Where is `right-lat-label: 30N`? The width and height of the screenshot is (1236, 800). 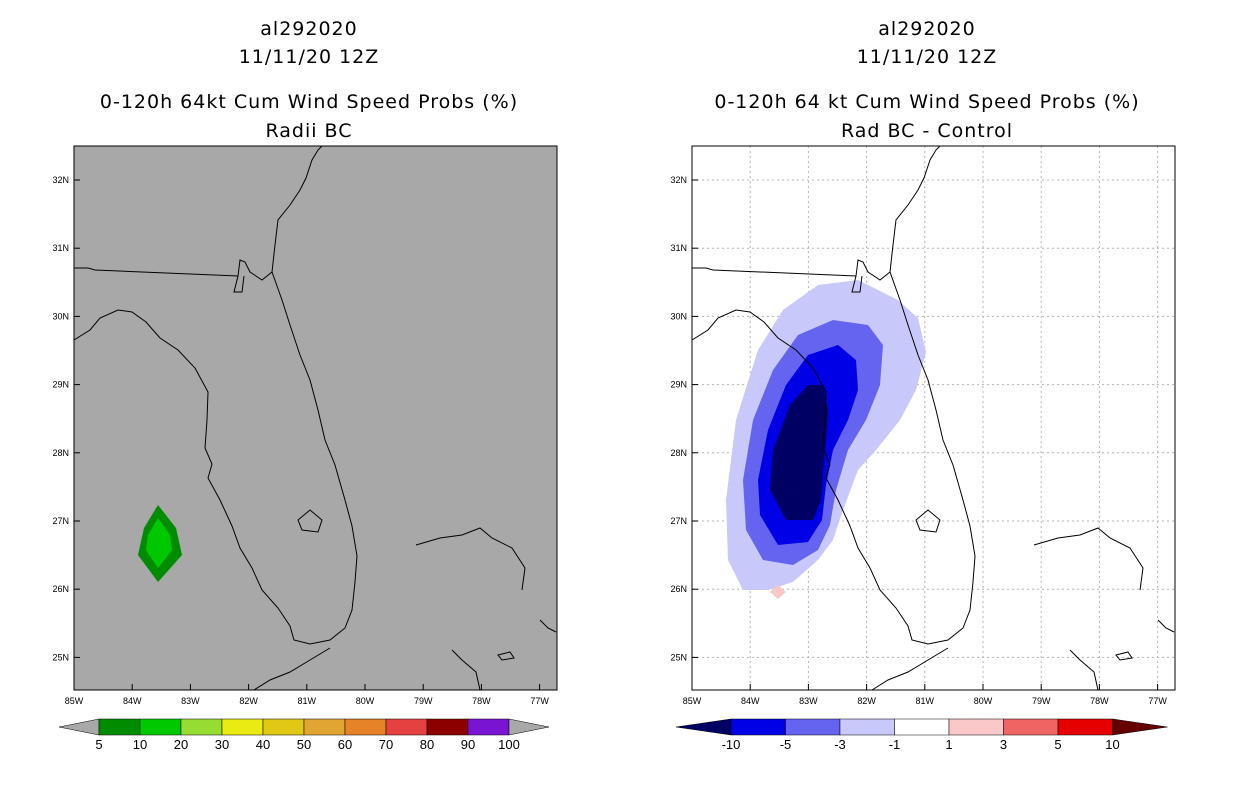
right-lat-label: 30N is located at coordinates (678, 316).